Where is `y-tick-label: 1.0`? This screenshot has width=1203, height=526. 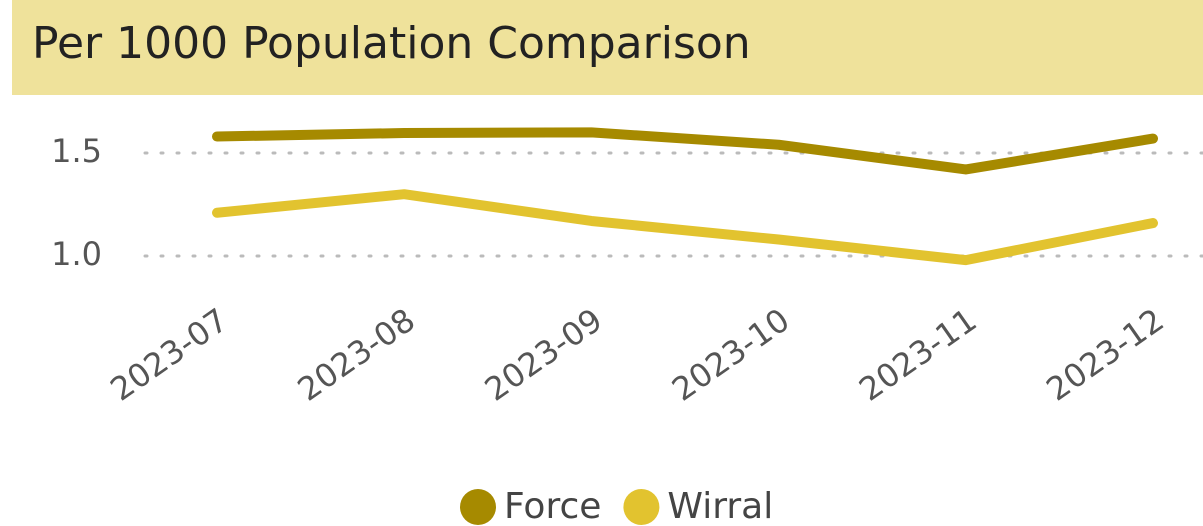 y-tick-label: 1.0 is located at coordinates (76, 254).